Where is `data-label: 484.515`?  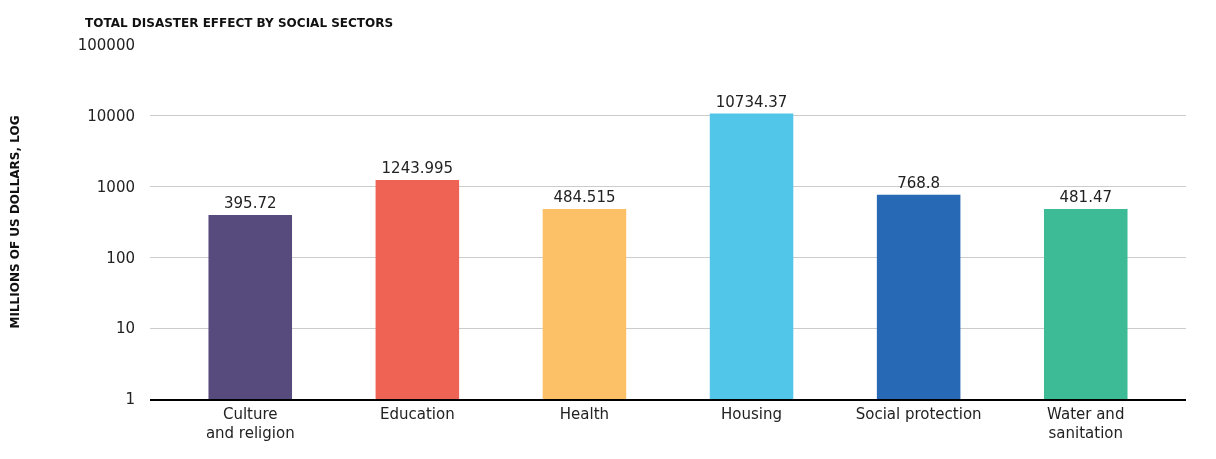
data-label: 484.515 is located at coordinates (584, 196).